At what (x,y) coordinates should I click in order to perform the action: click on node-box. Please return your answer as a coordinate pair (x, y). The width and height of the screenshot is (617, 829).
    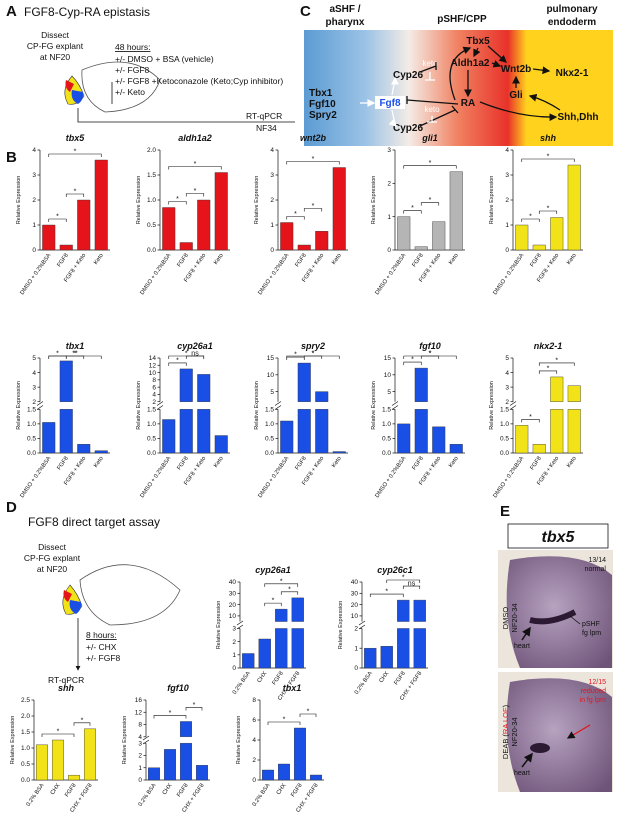
    Looking at the image, I should click on (390, 102).